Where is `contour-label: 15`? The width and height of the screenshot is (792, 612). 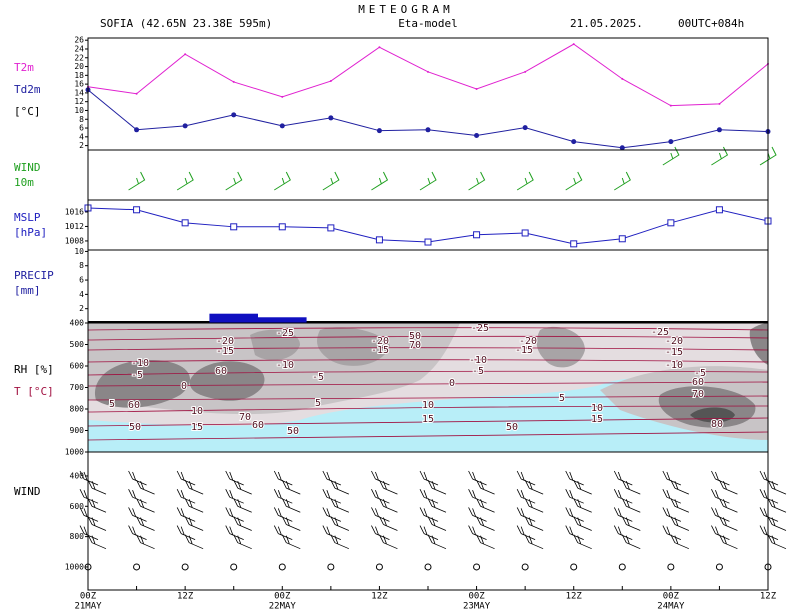
contour-label: 15 is located at coordinates (597, 419).